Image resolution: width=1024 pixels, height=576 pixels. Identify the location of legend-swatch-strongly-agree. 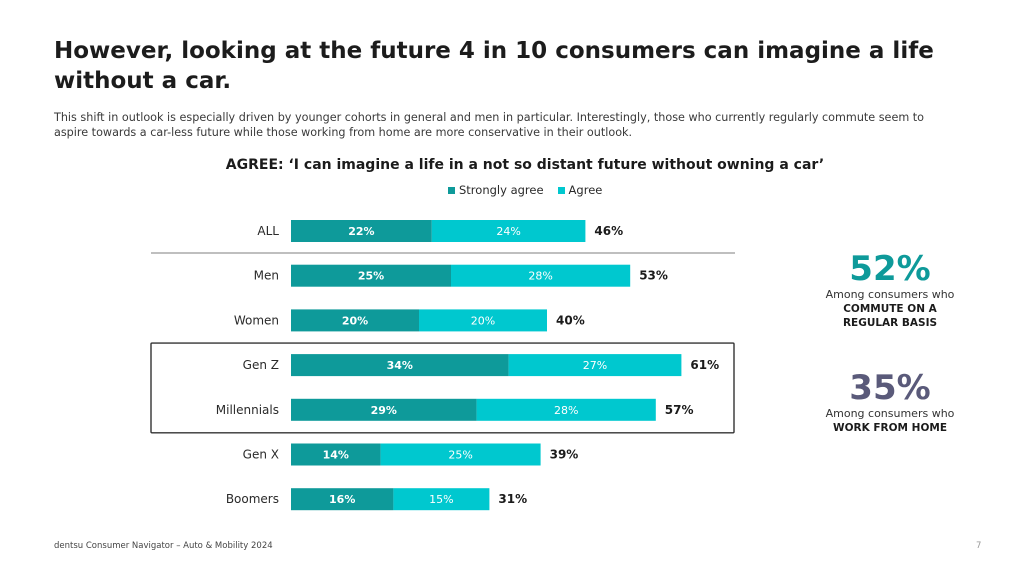
(451, 190).